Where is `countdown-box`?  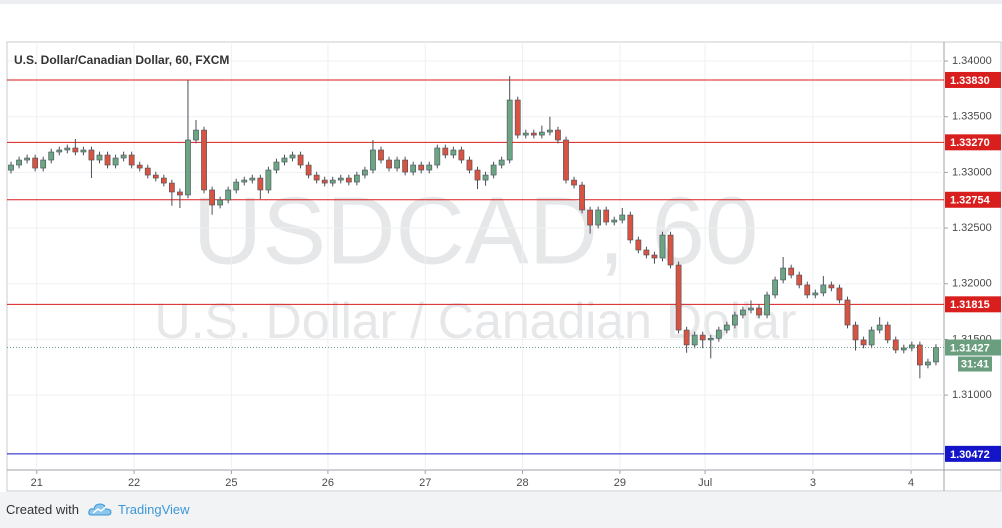
countdown-box is located at coordinates (975, 364).